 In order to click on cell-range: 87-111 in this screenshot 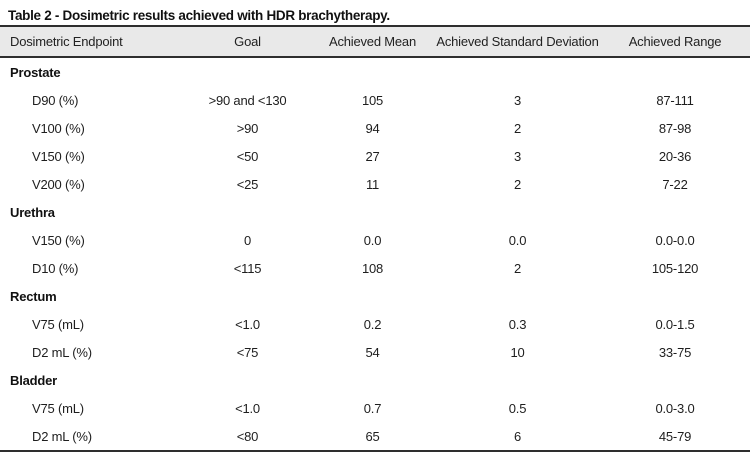, I will do `click(675, 100)`.